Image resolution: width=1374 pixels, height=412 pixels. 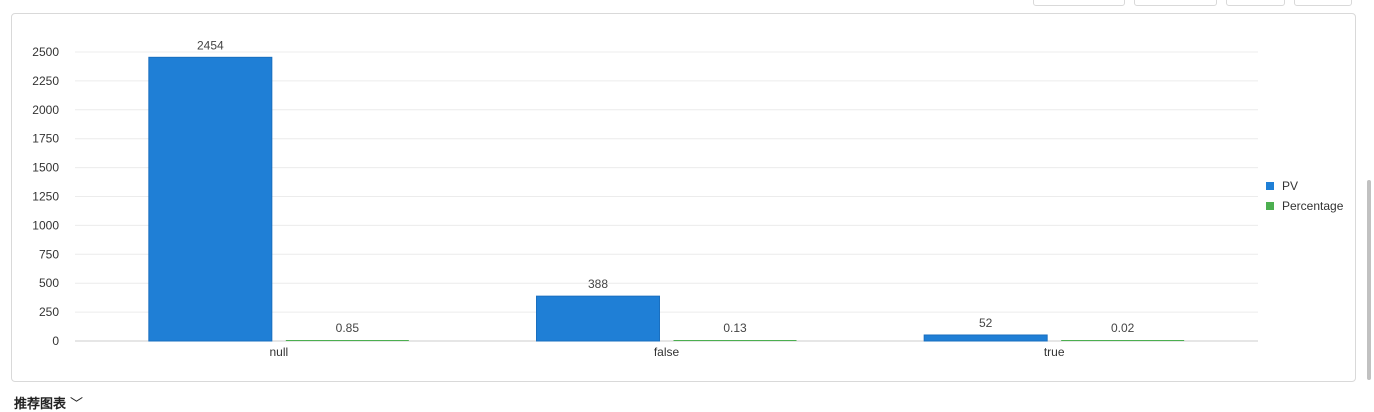 I want to click on legend-item-percentage: Percentage, so click(x=1304, y=206).